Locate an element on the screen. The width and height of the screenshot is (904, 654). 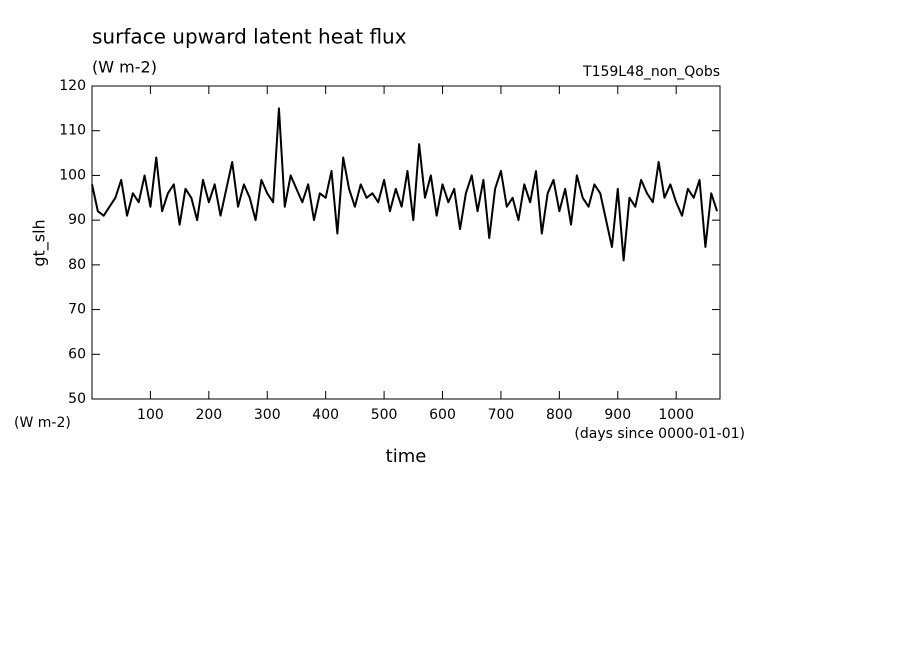
y-tick-label: 80 is located at coordinates (77, 265).